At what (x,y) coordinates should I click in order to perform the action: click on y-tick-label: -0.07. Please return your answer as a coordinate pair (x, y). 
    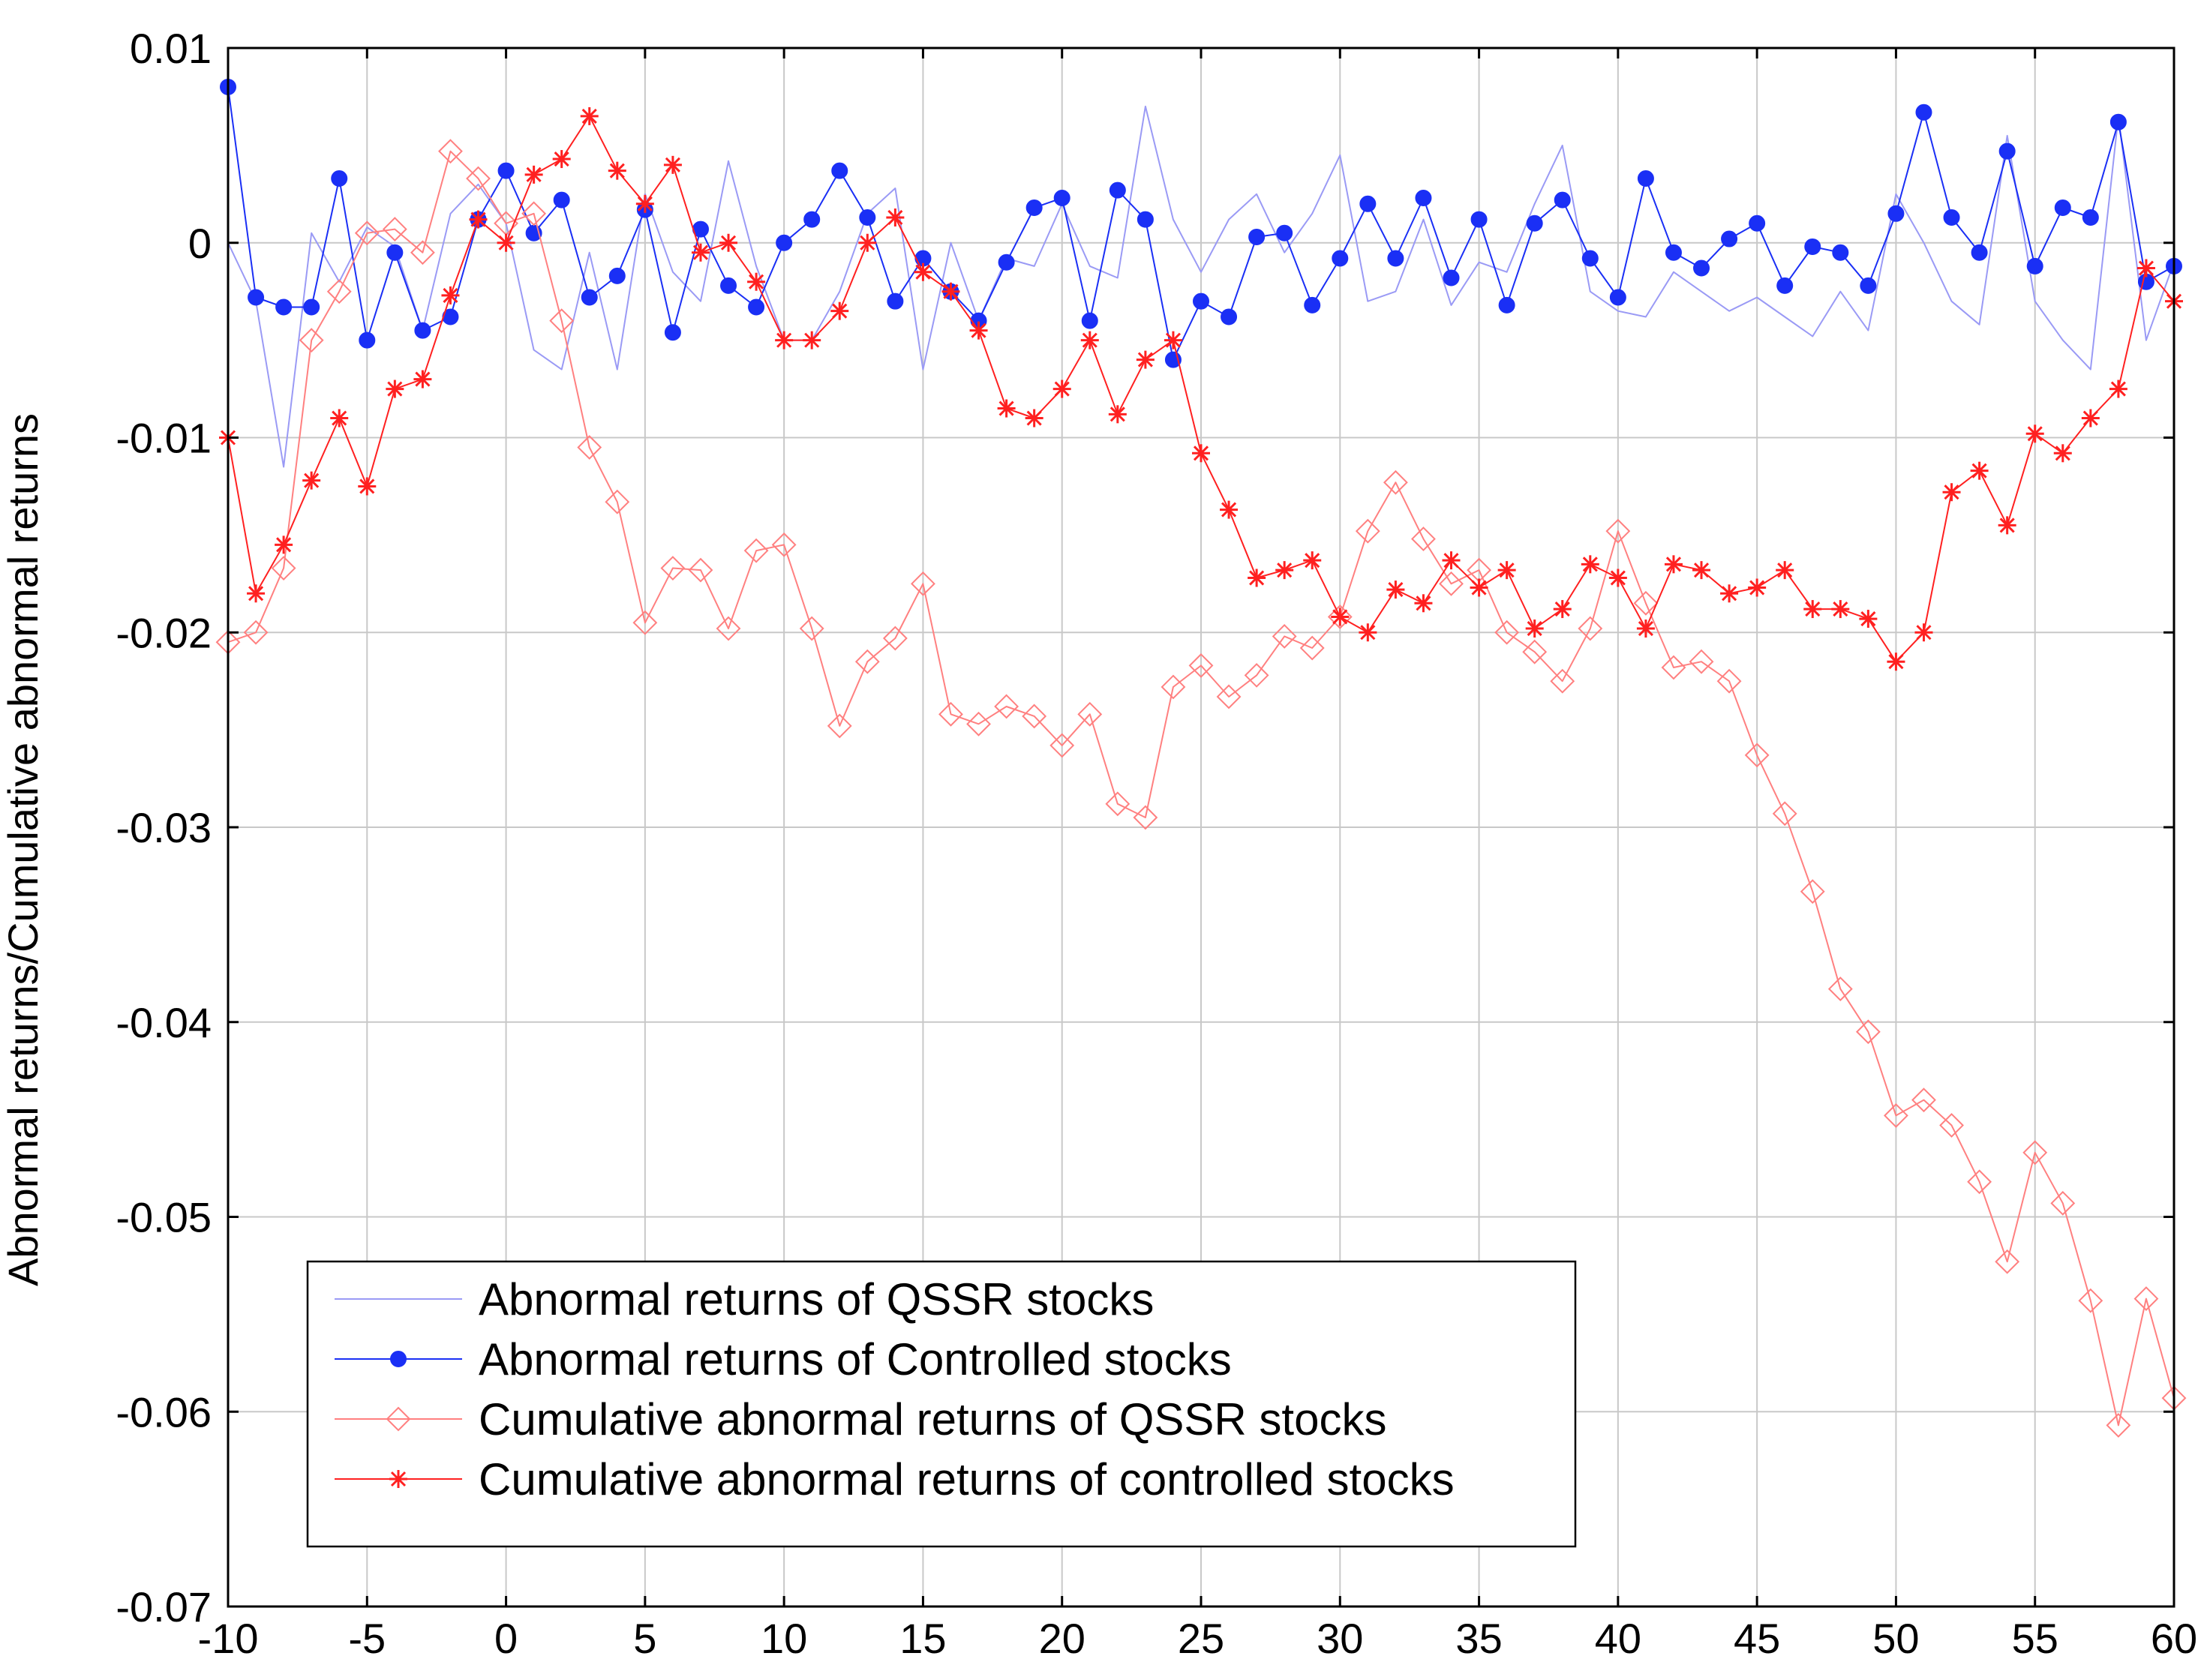
    Looking at the image, I should click on (164, 1606).